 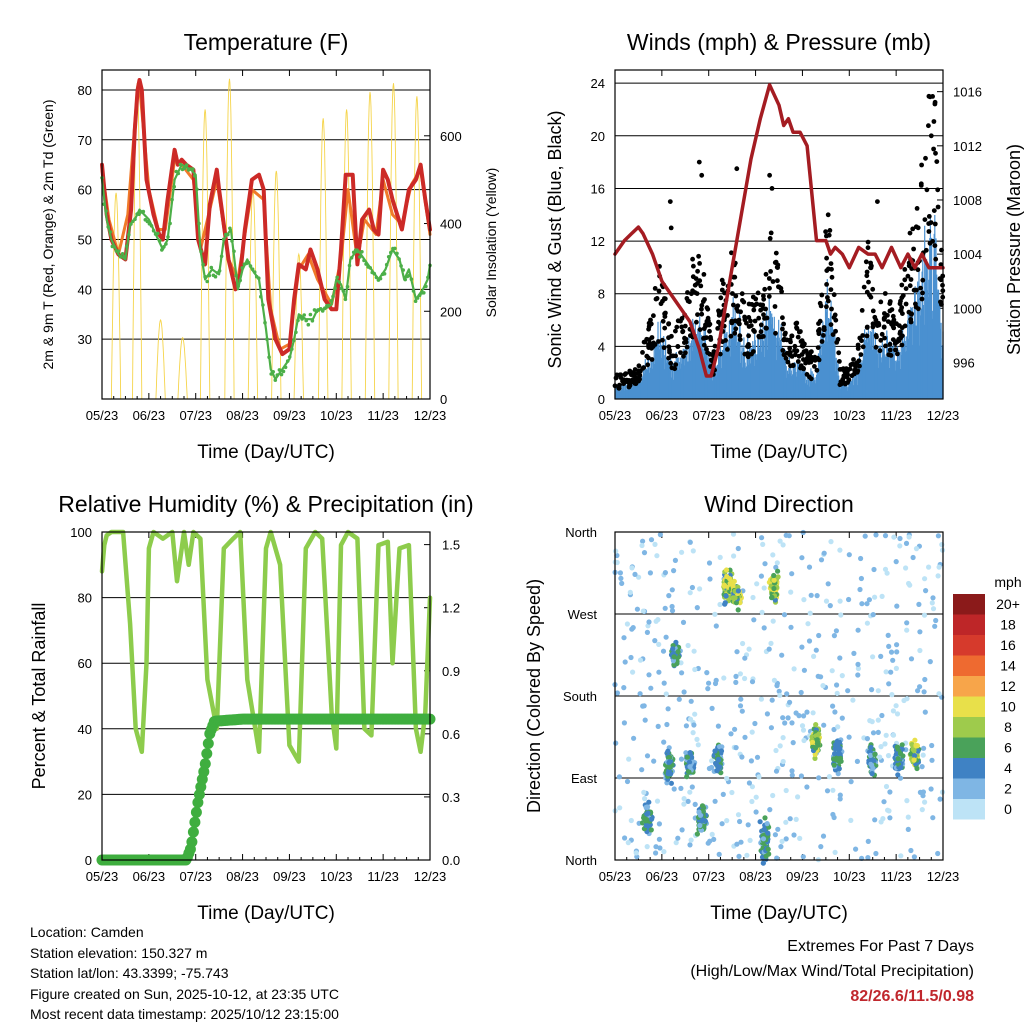 What do you see at coordinates (779, 504) in the screenshot?
I see `wind-direction-title: Wind Direction` at bounding box center [779, 504].